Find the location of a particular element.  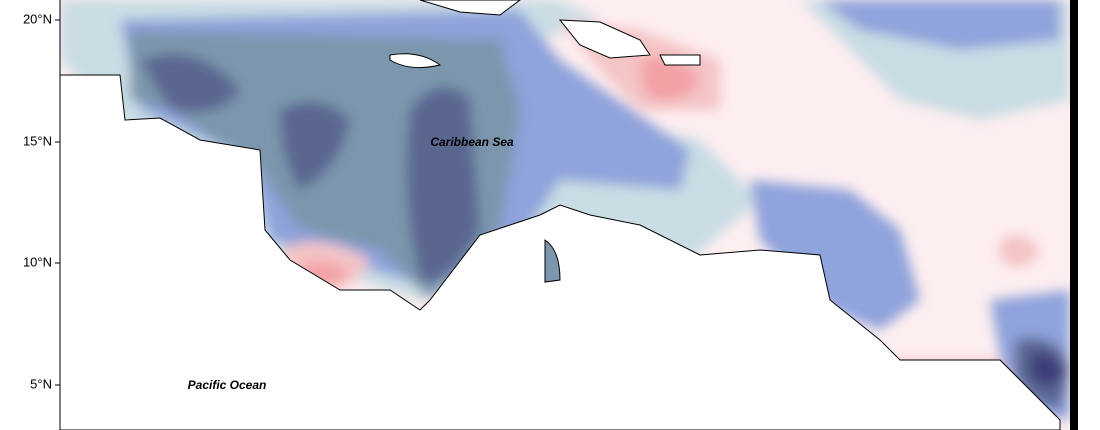

frame-right is located at coordinates (1074, 215).